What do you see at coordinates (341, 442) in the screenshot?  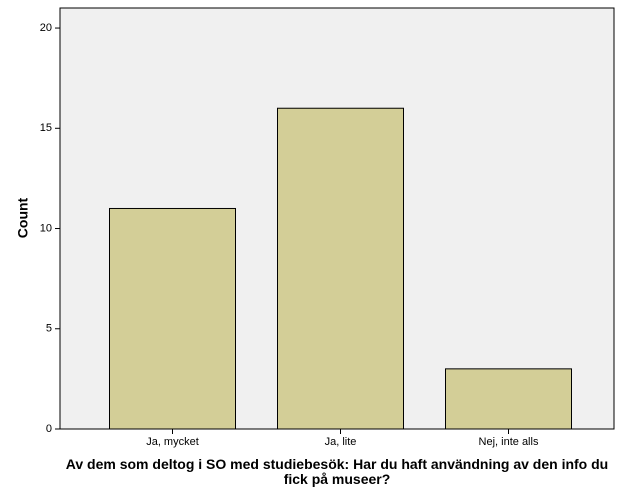 I see `x-tick-label: Ja, lite` at bounding box center [341, 442].